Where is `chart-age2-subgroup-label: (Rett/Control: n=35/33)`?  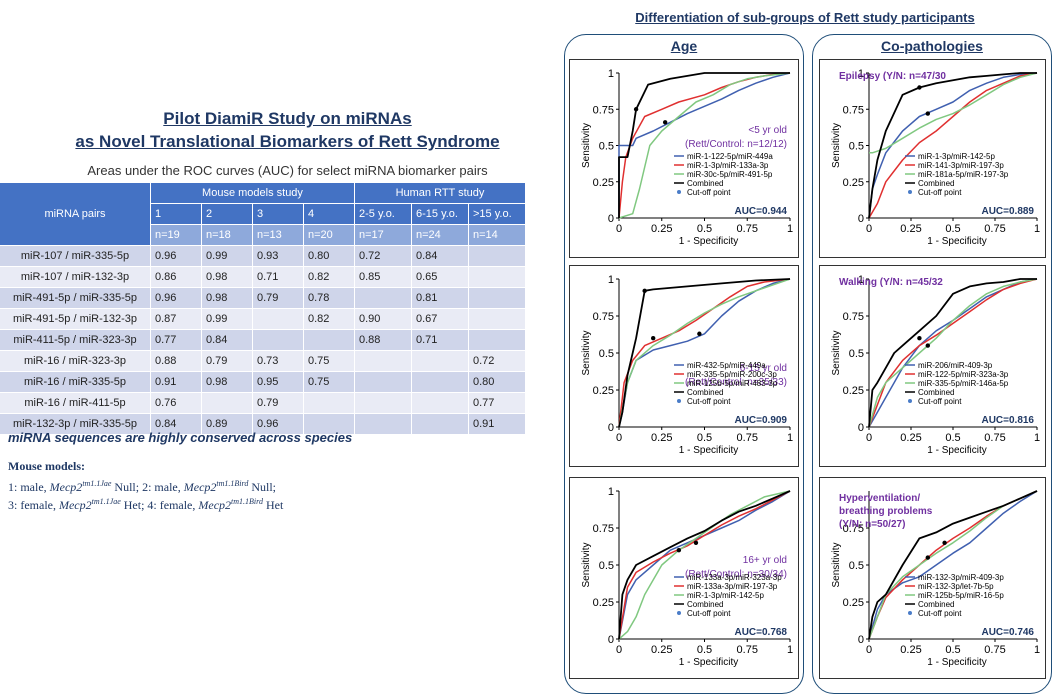
chart-age2-subgroup-label: (Rett/Control: n=35/33) is located at coordinates (736, 382).